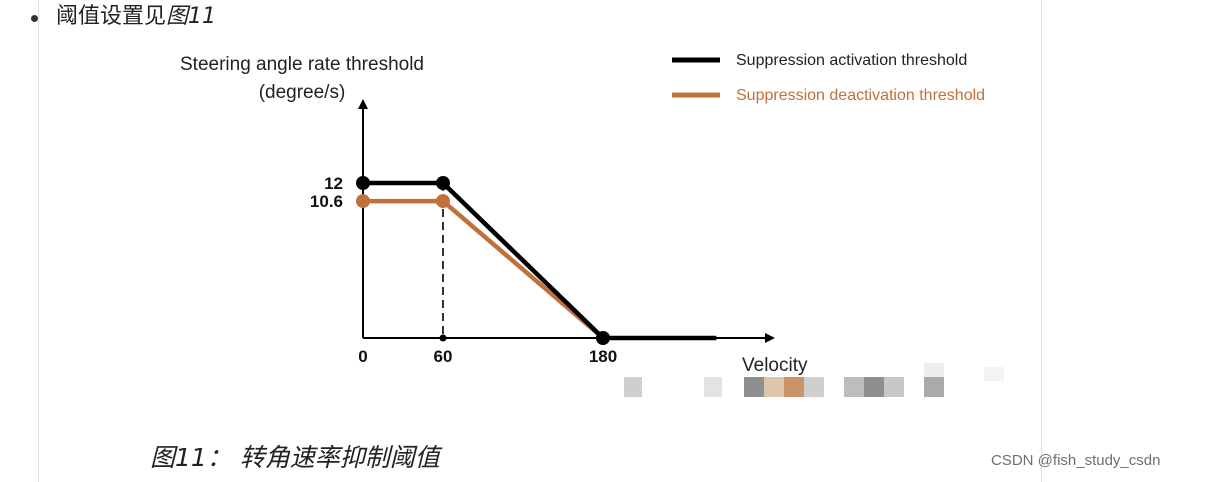  What do you see at coordinates (1041, 241) in the screenshot?
I see `content-right-border` at bounding box center [1041, 241].